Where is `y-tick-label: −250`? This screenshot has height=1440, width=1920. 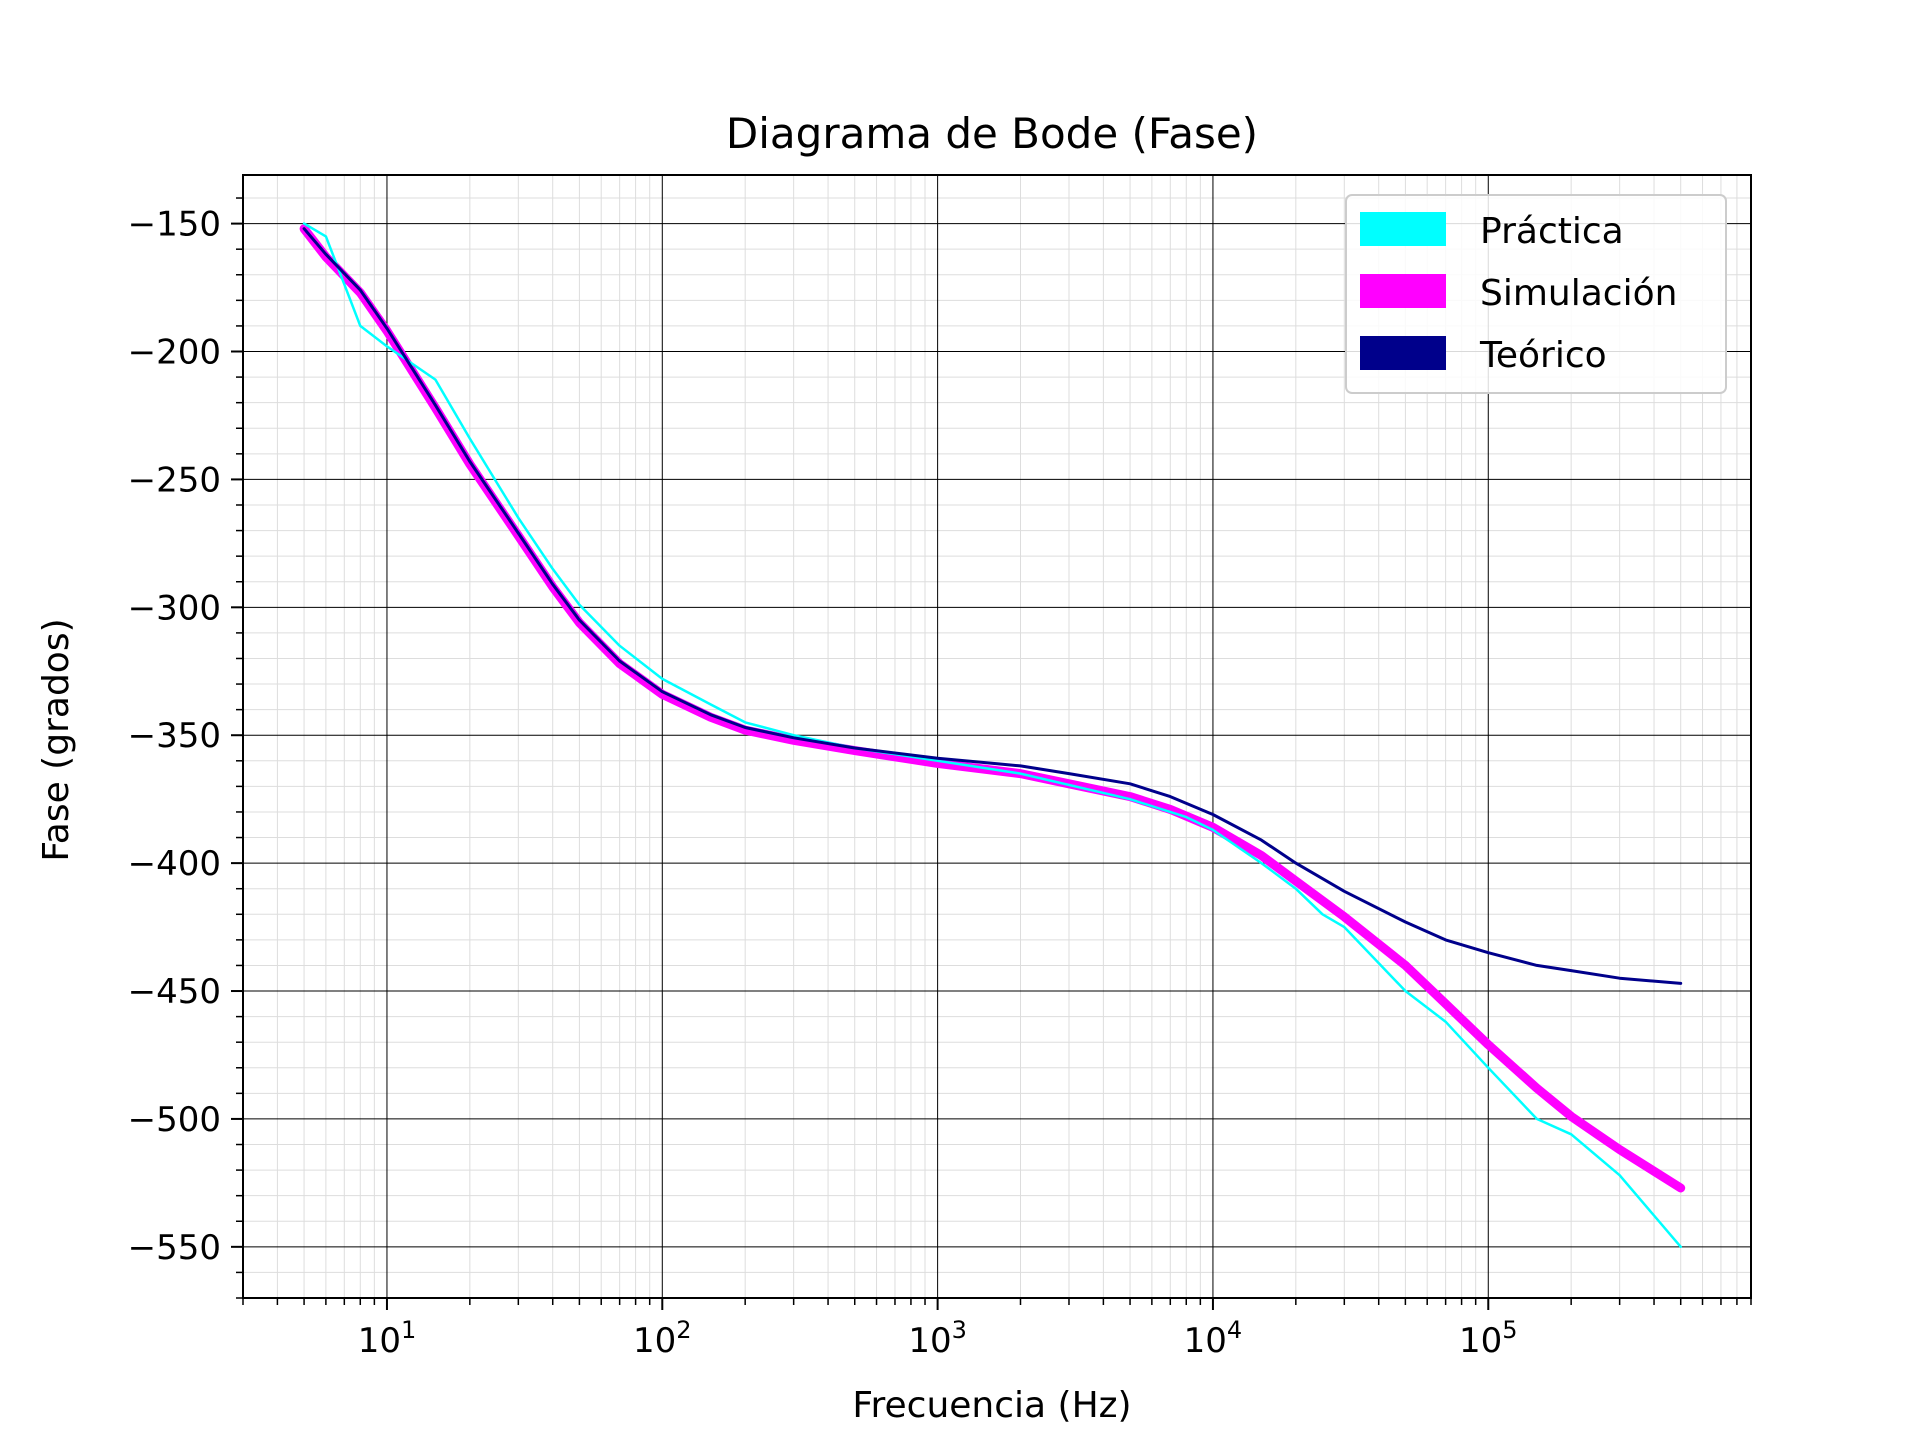 y-tick-label: −250 is located at coordinates (174, 480).